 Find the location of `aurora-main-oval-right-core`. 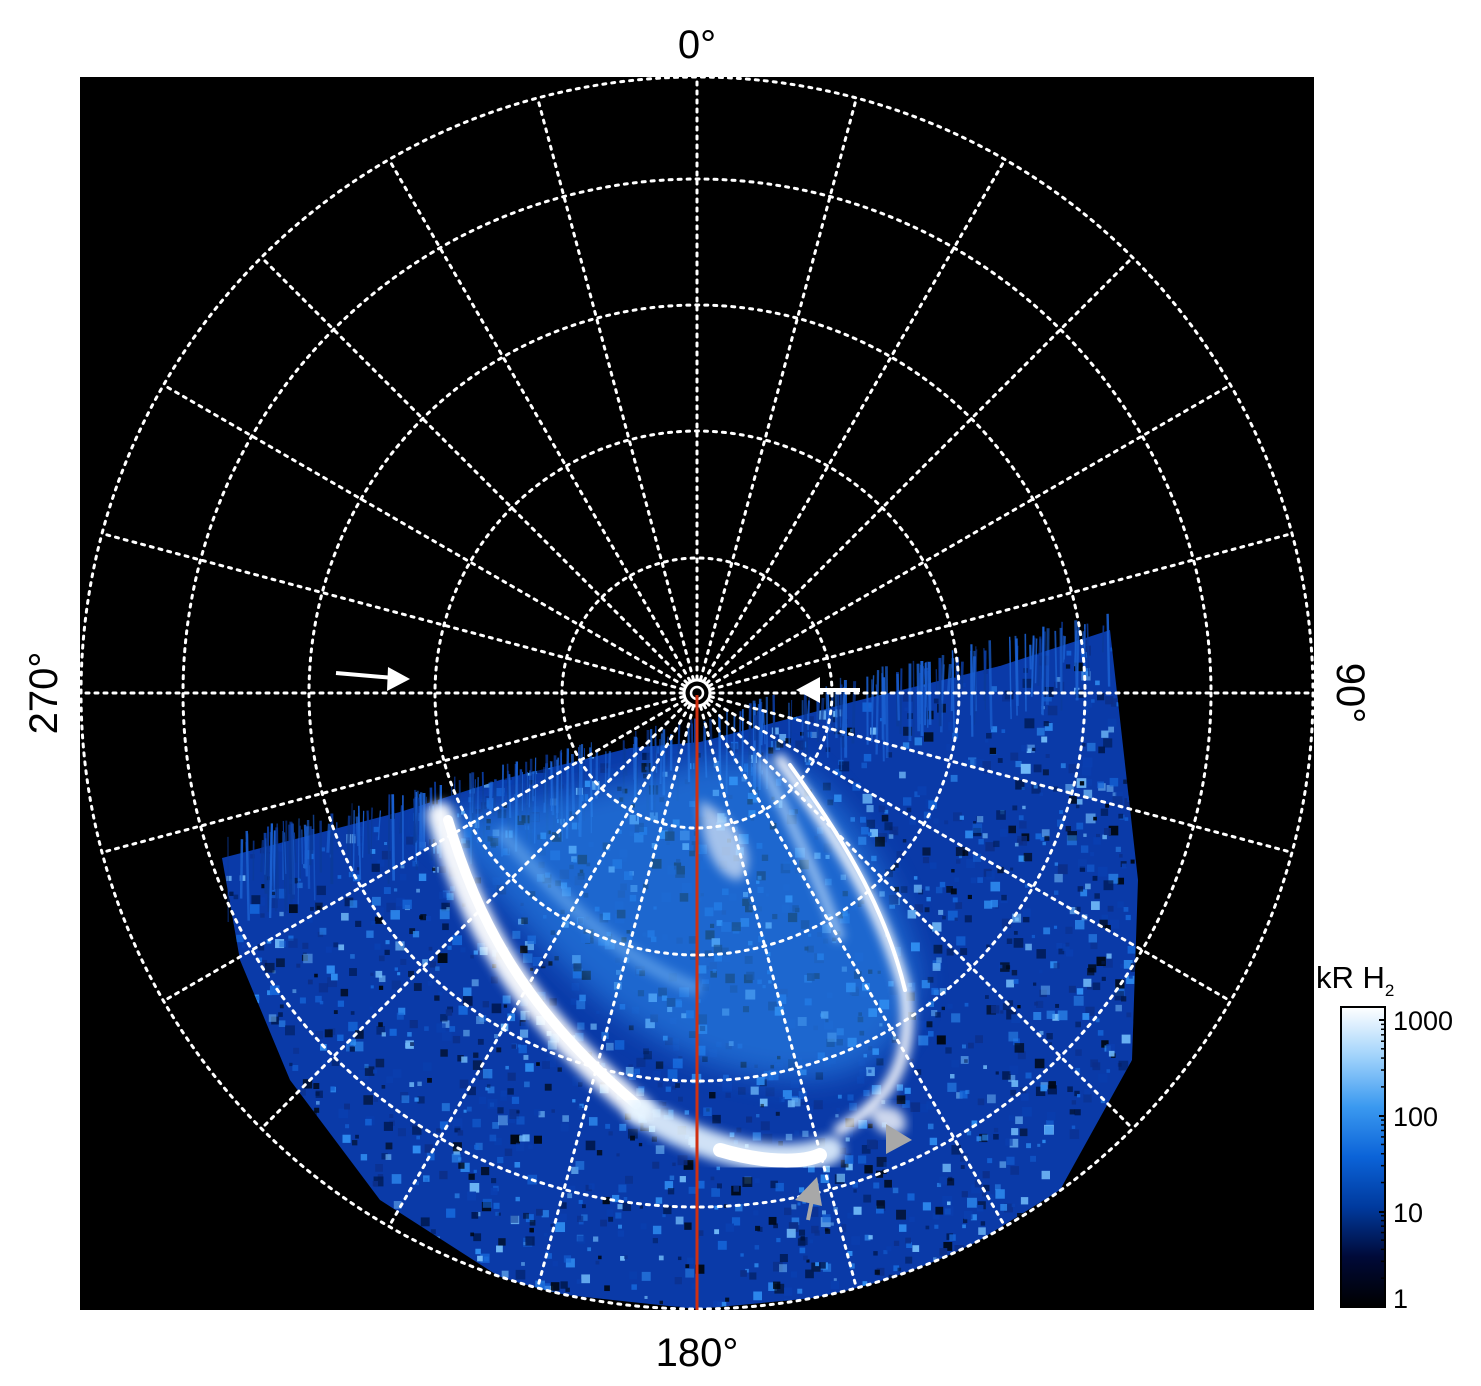

aurora-main-oval-right-core is located at coordinates (847, 877).